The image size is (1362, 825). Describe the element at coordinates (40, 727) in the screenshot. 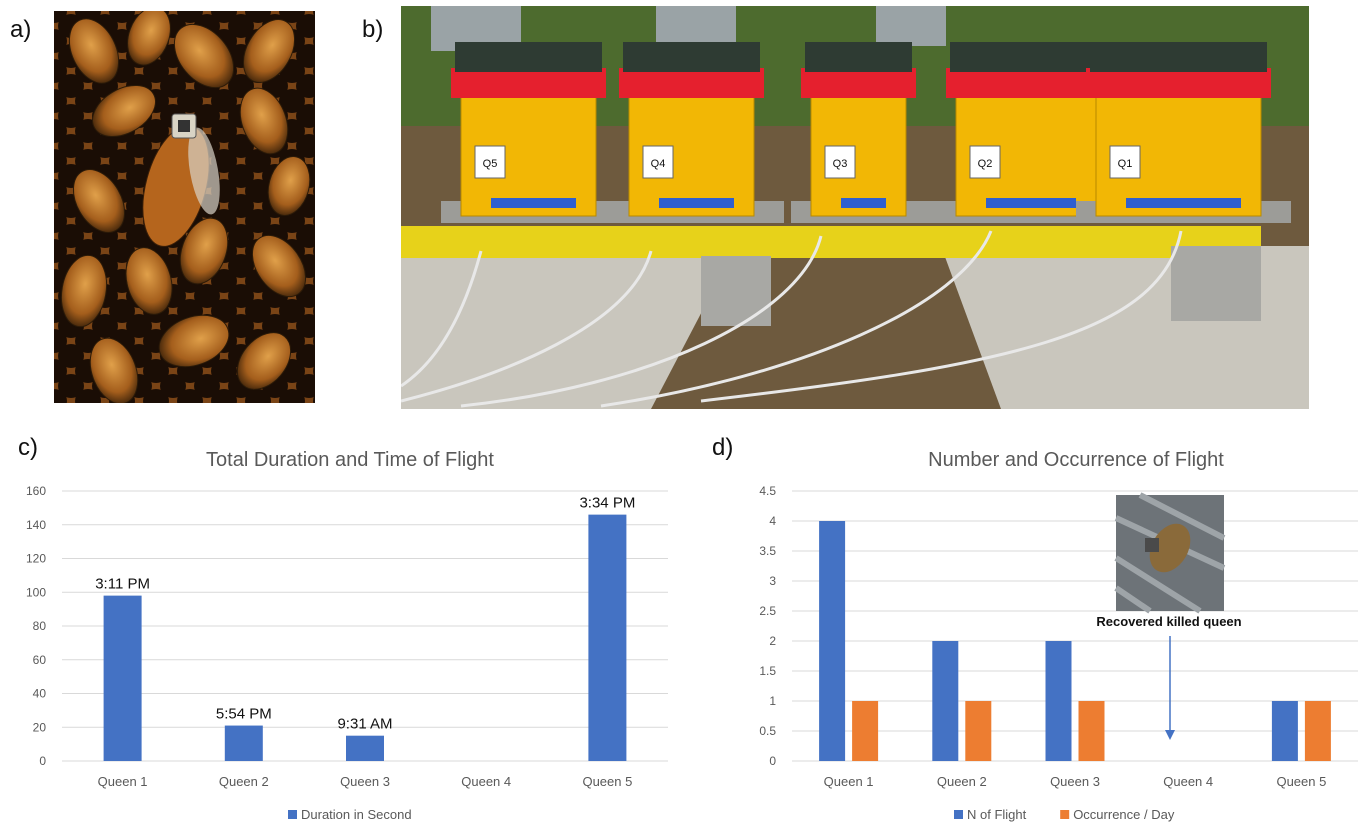

I see `y-tick-label: 20` at that location.